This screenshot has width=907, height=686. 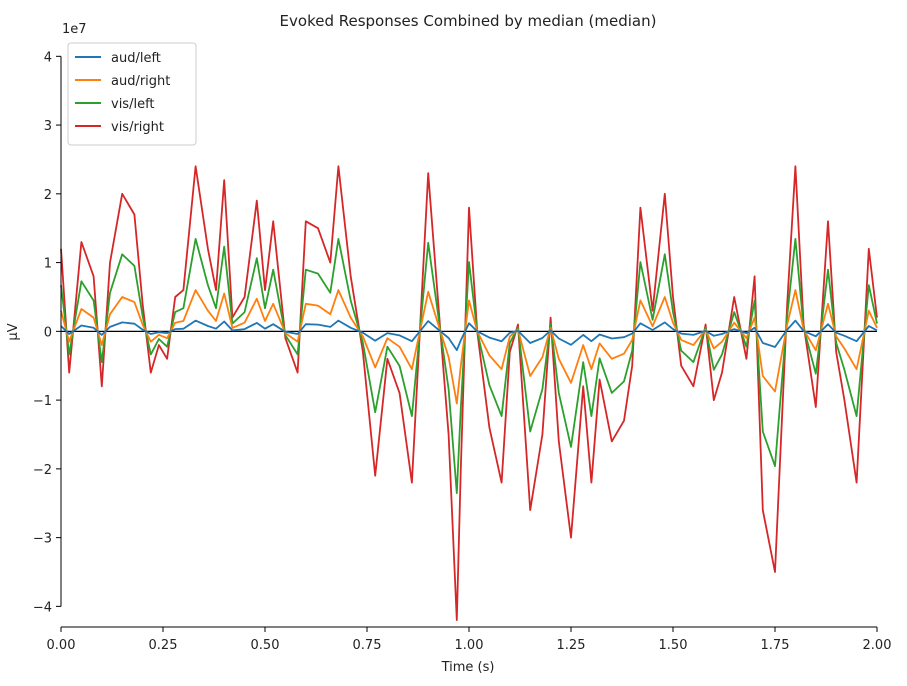 I want to click on legend: aud/left aud/right vis/left vis/right, so click(x=132, y=94).